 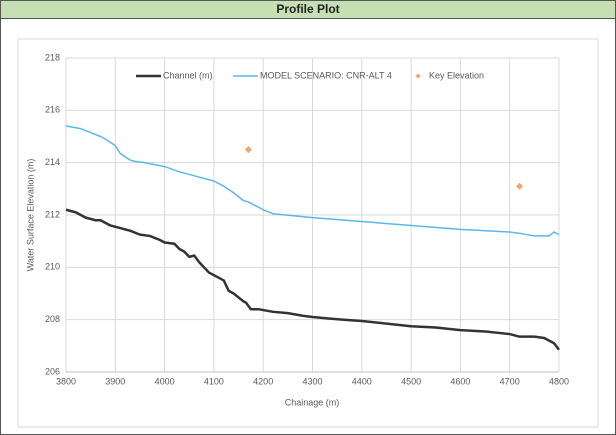 I want to click on x-tick-label: 4700, so click(x=510, y=381).